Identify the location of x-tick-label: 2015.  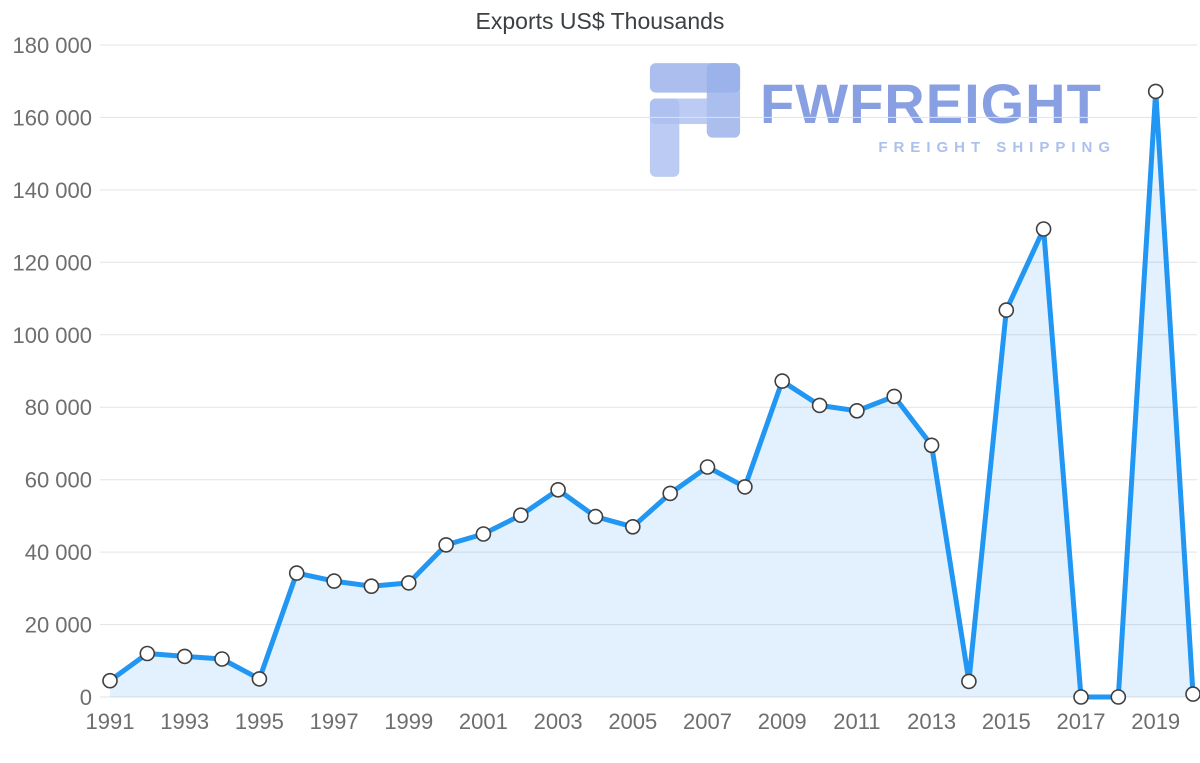
(1006, 721).